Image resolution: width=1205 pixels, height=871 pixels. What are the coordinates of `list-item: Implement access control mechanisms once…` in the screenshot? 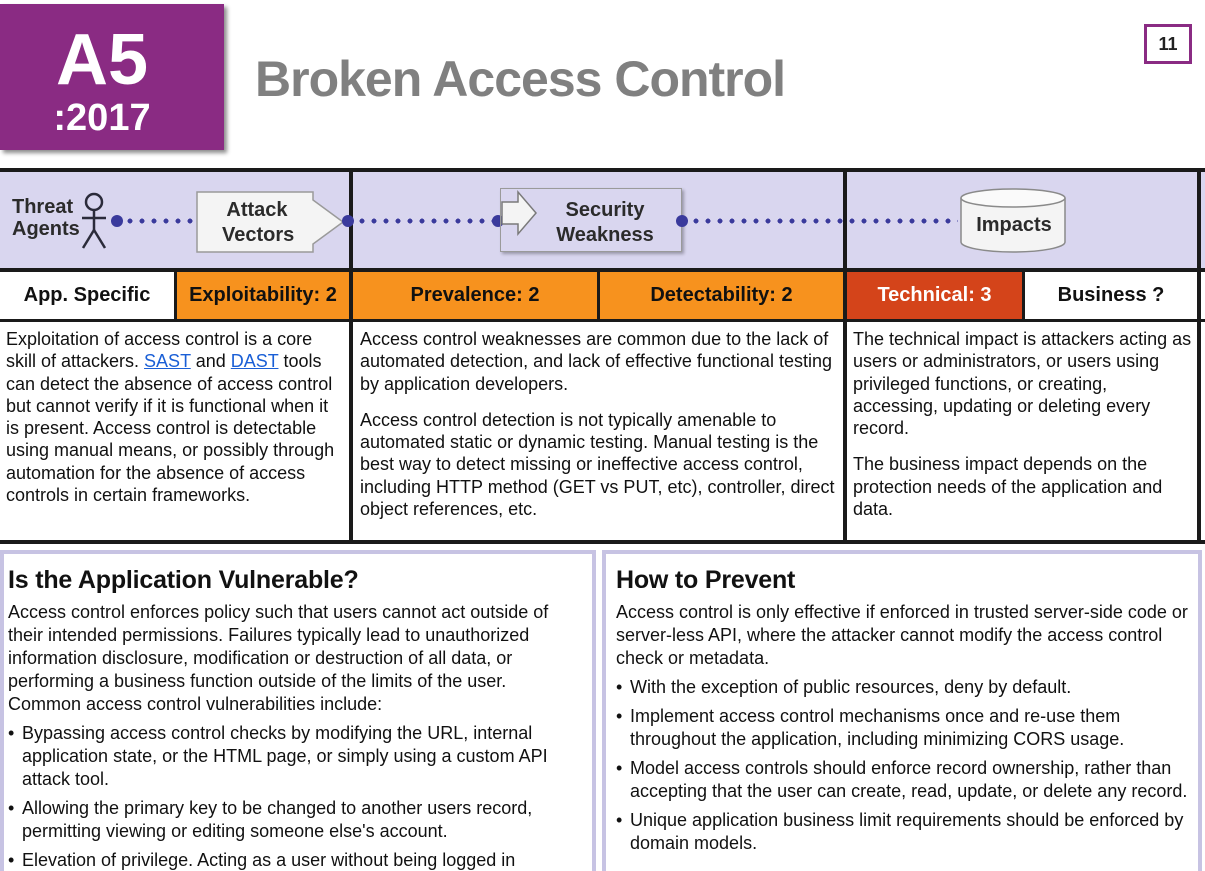 It's located at (902, 728).